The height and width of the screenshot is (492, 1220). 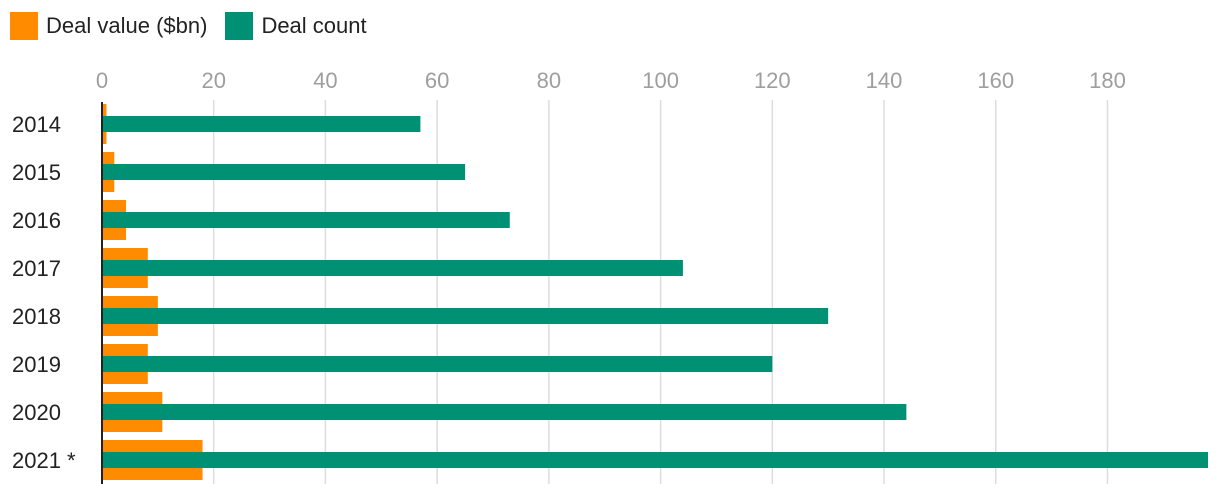 I want to click on legend-swatch-deal-count, so click(x=239, y=26).